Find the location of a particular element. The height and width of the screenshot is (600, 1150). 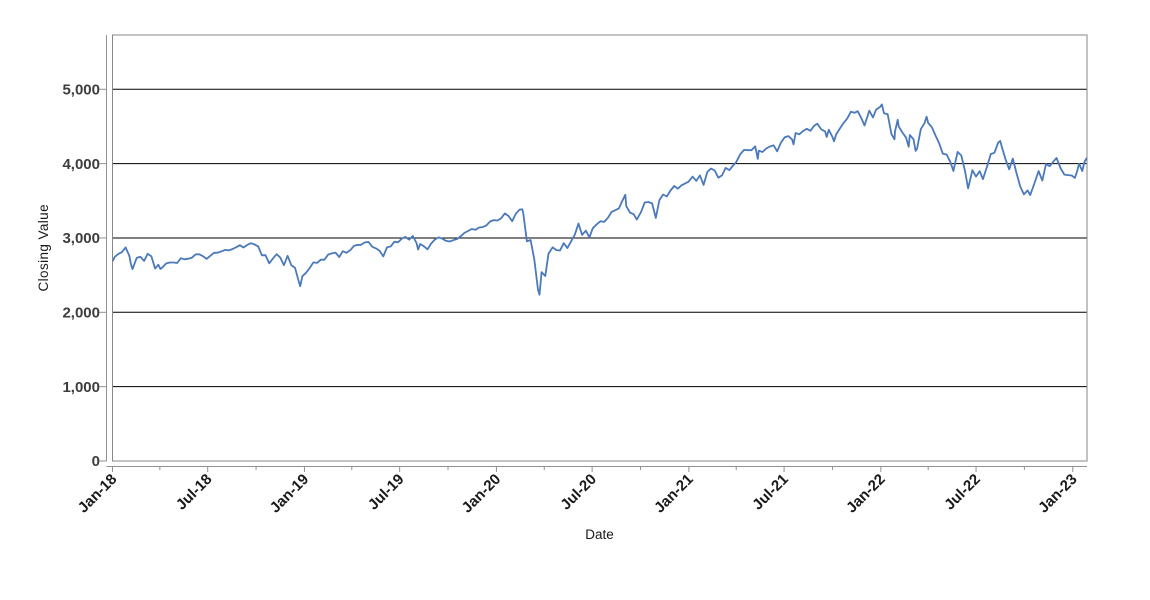

y-tick-label: 1,000 is located at coordinates (81, 387).